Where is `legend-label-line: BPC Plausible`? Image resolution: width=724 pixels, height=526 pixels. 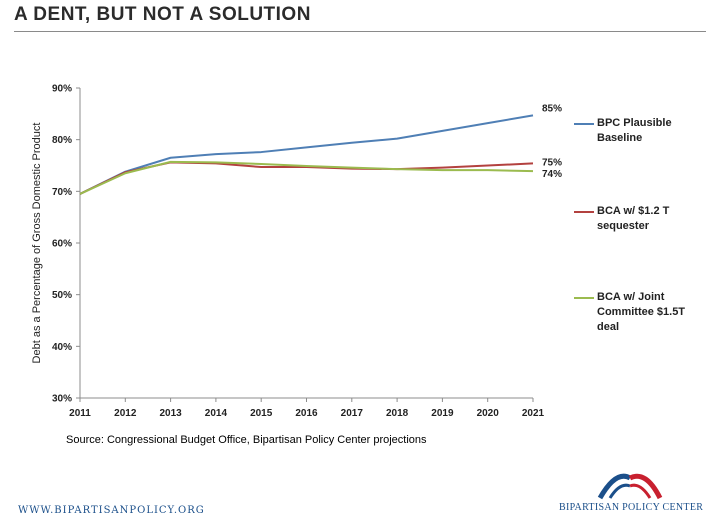 legend-label-line: BPC Plausible is located at coordinates (634, 123).